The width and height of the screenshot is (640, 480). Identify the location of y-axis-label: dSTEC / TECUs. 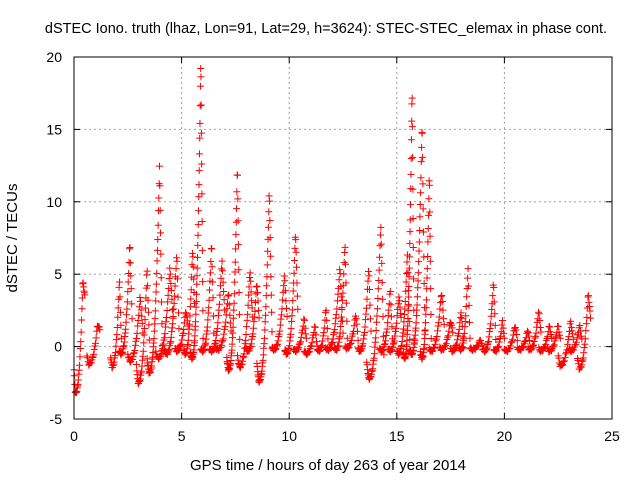
(12, 238).